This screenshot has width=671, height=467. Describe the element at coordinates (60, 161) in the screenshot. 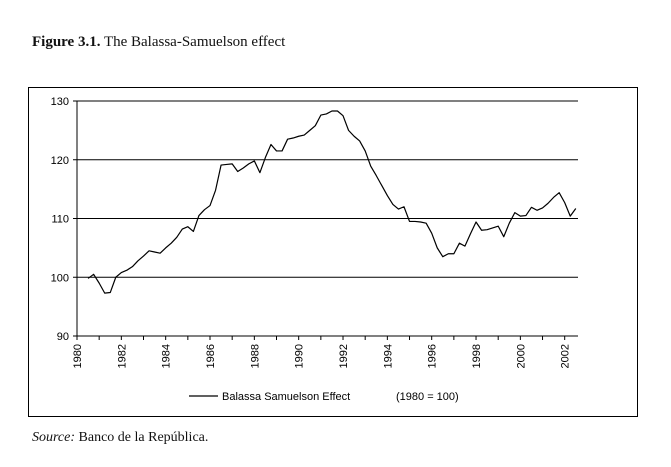

I see `y-tick-label: 120` at that location.